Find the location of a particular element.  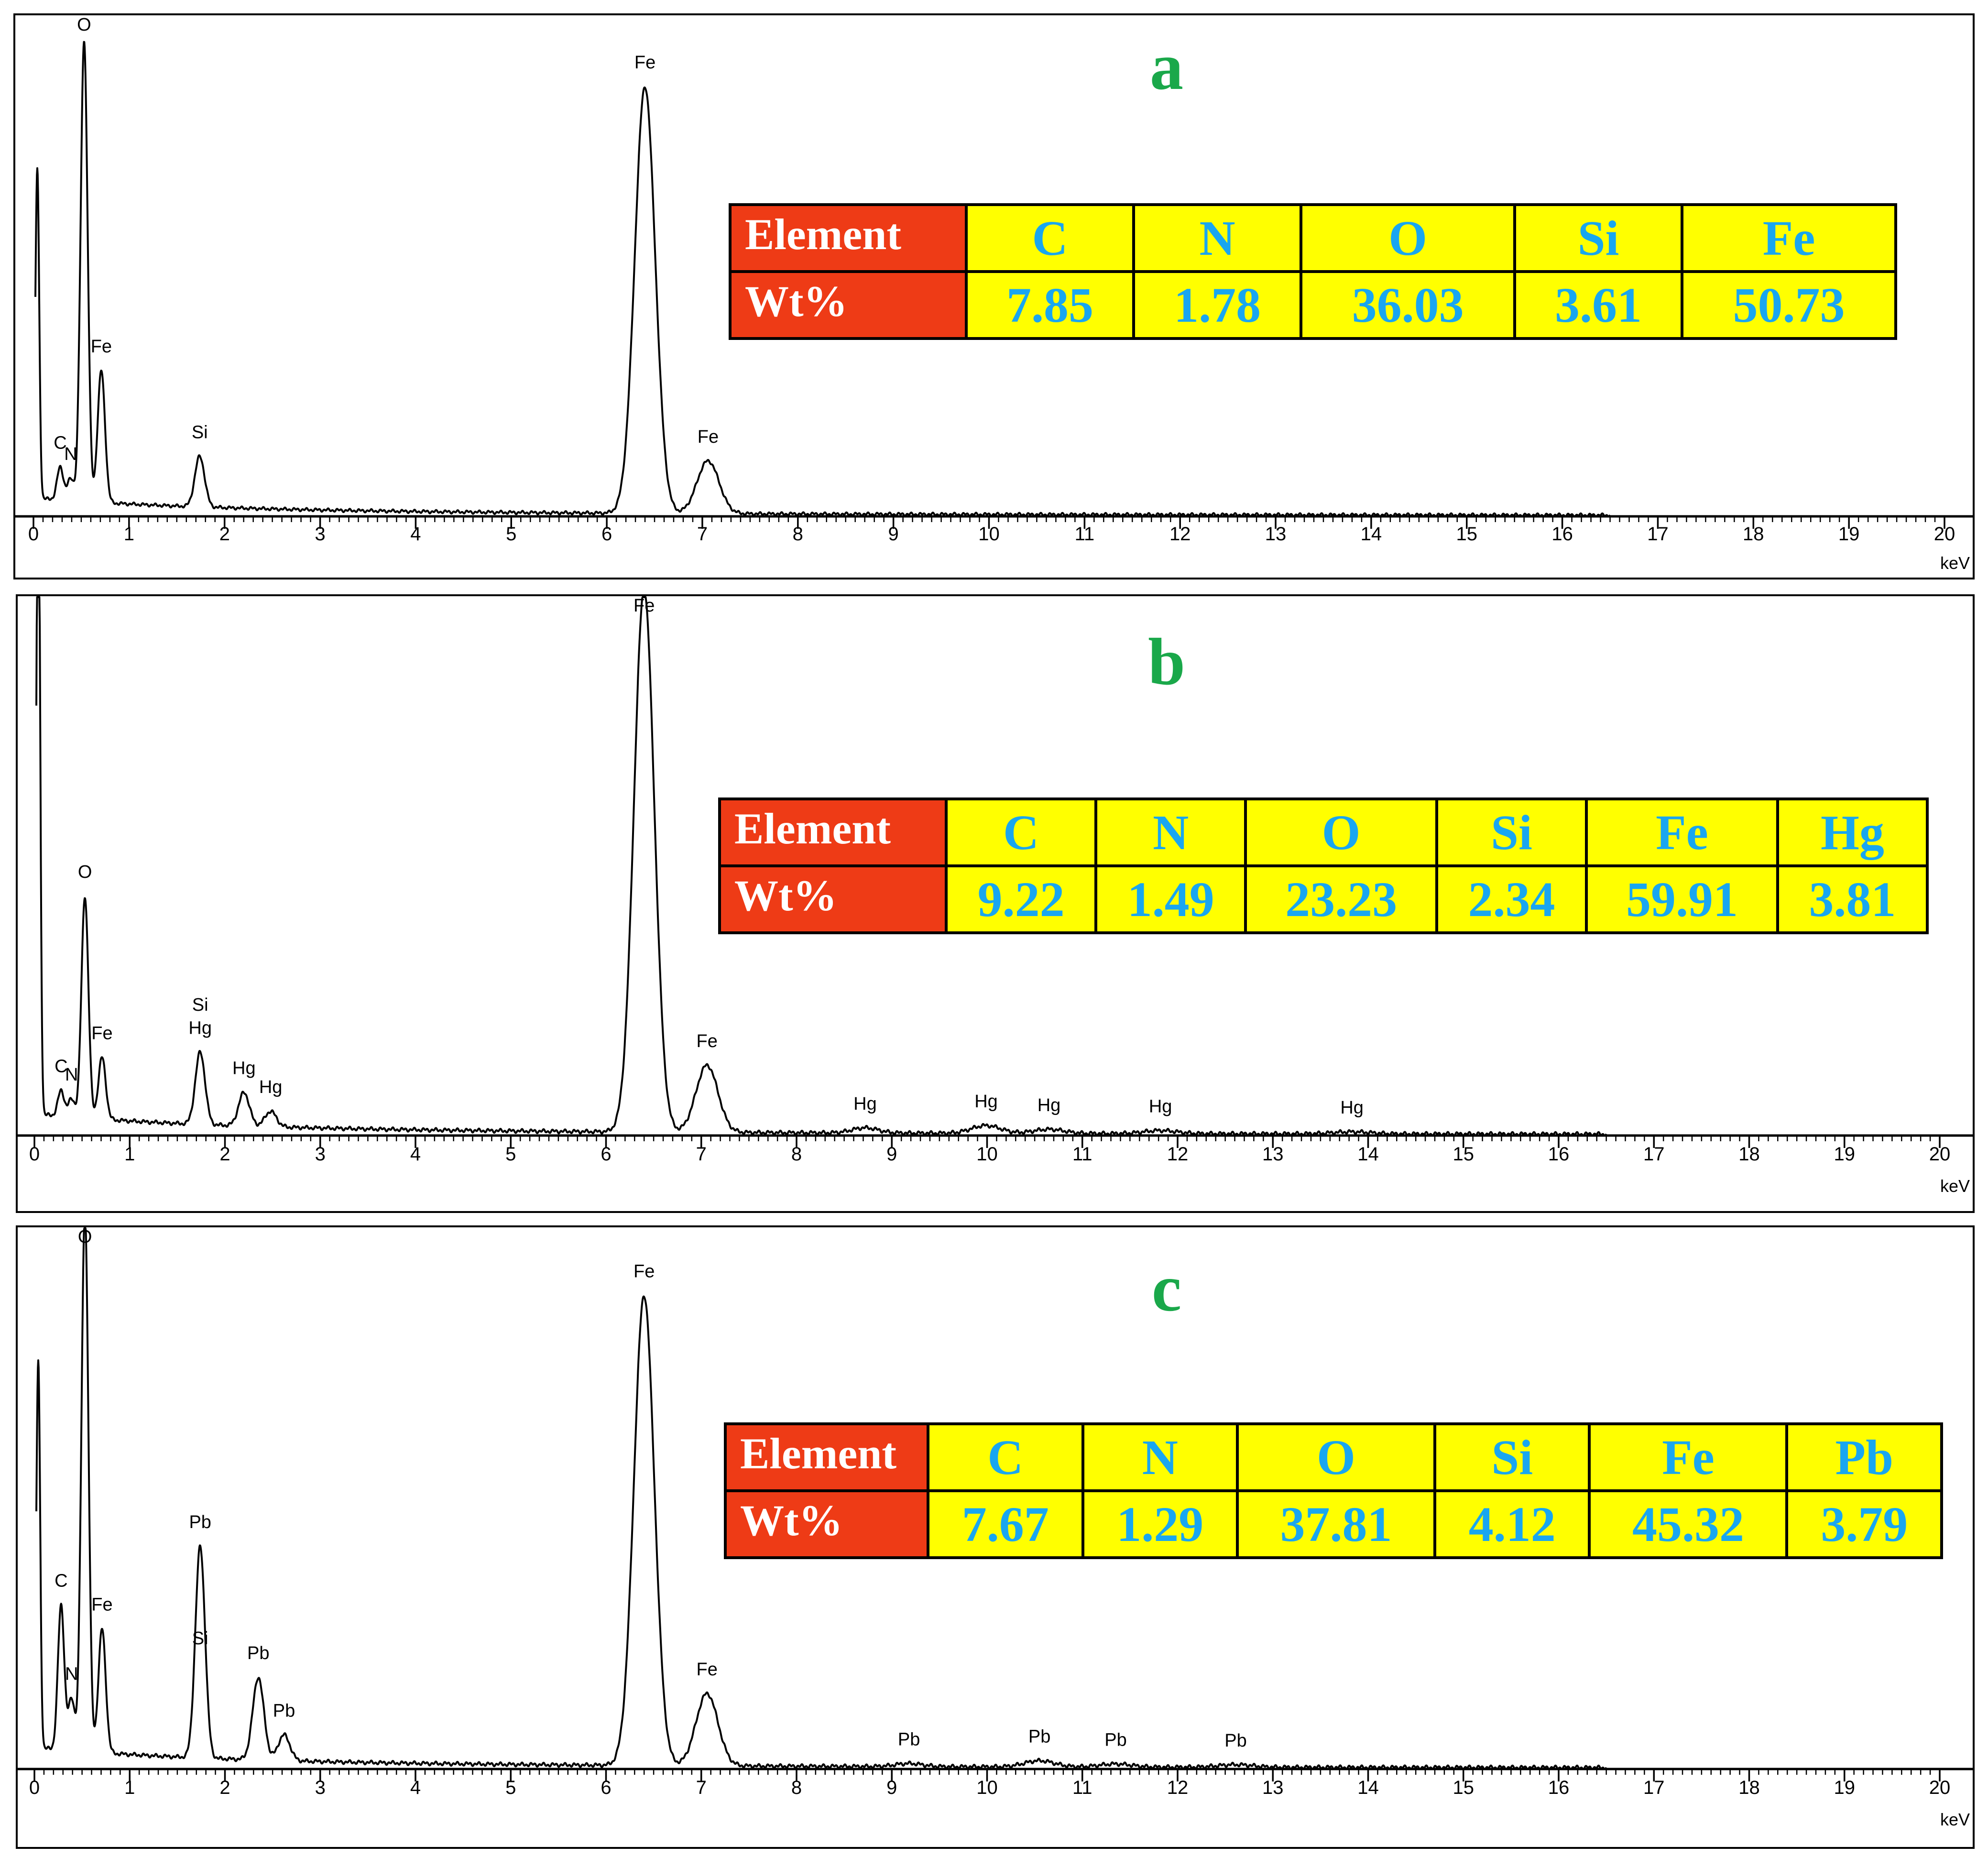

wt-cell: 45.32 is located at coordinates (1689, 1524).